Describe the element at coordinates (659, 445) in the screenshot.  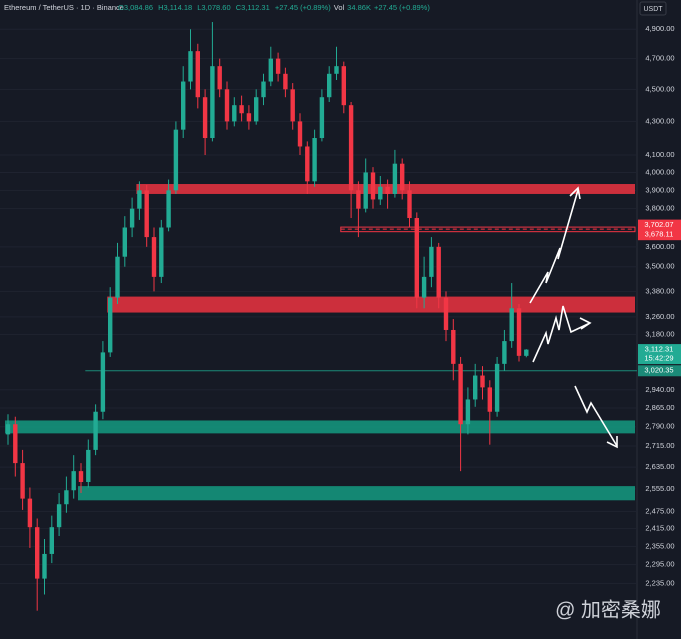
I see `y-tick-label: 2,715.00` at that location.